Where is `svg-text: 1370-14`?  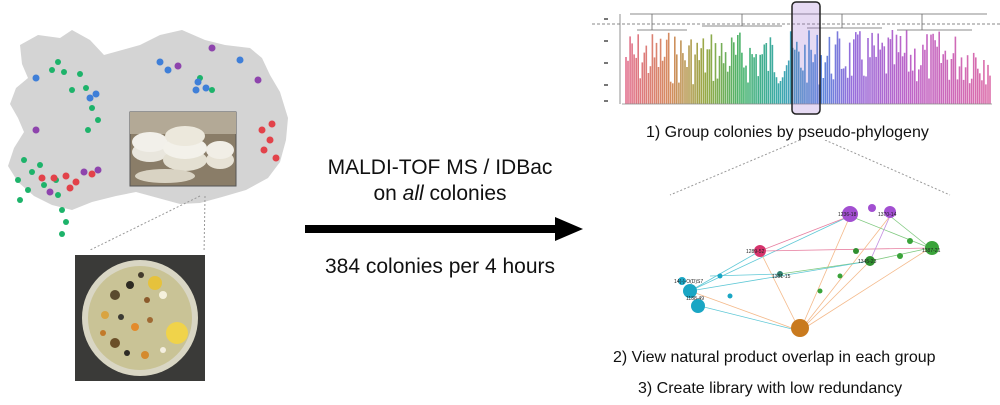
svg-text: 1370-14 is located at coordinates (887, 215).